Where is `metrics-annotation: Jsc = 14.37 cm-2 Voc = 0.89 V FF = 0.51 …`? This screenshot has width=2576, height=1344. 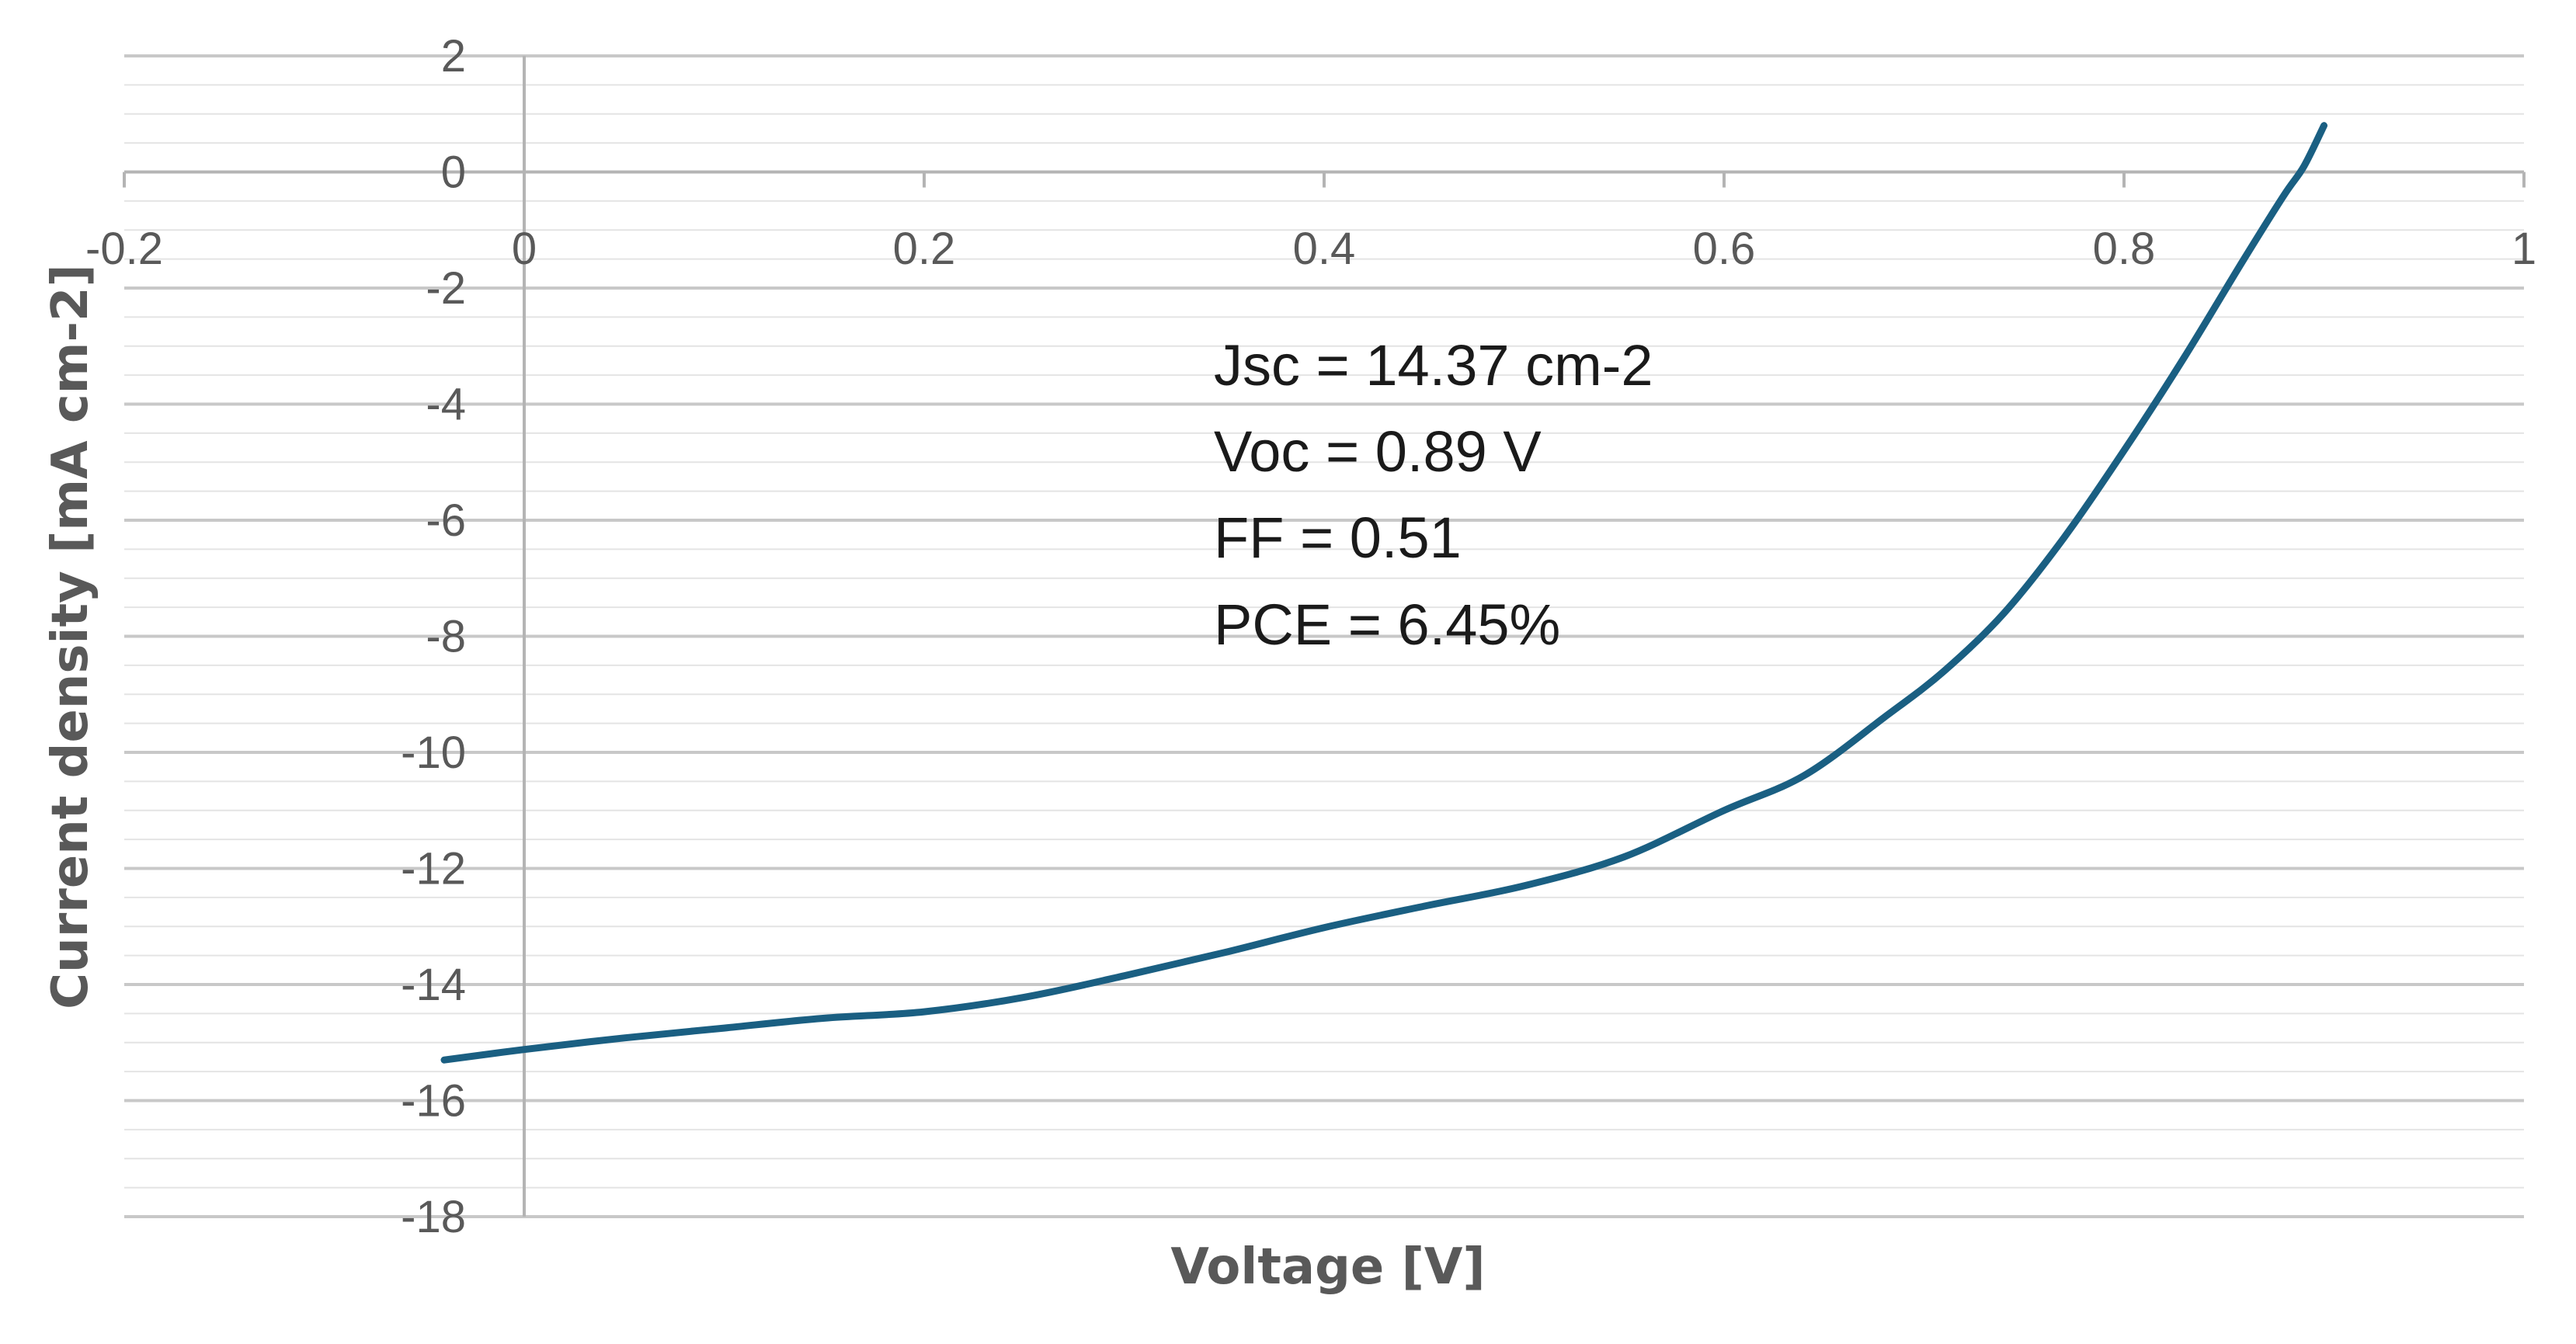 metrics-annotation: Jsc = 14.37 cm-2 Voc = 0.89 V FF = 0.51 … is located at coordinates (1433, 495).